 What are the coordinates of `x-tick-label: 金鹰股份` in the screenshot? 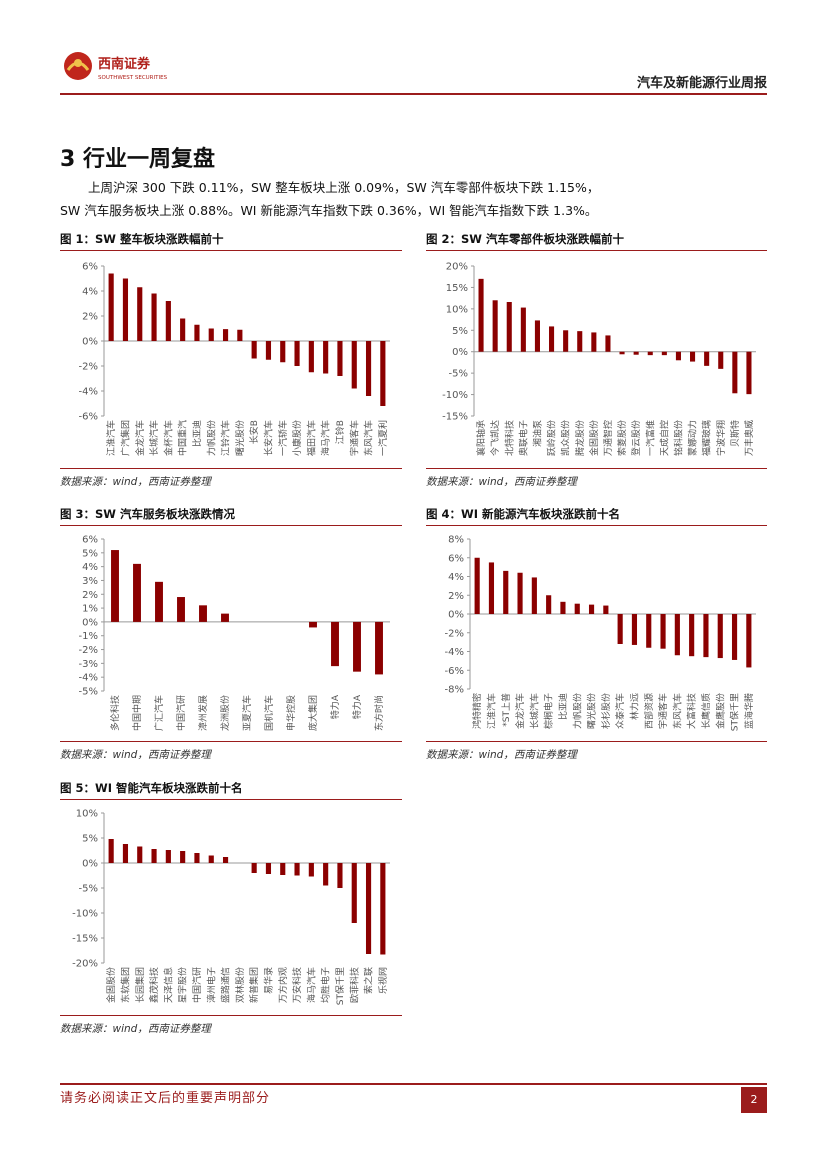 It's located at (720, 711).